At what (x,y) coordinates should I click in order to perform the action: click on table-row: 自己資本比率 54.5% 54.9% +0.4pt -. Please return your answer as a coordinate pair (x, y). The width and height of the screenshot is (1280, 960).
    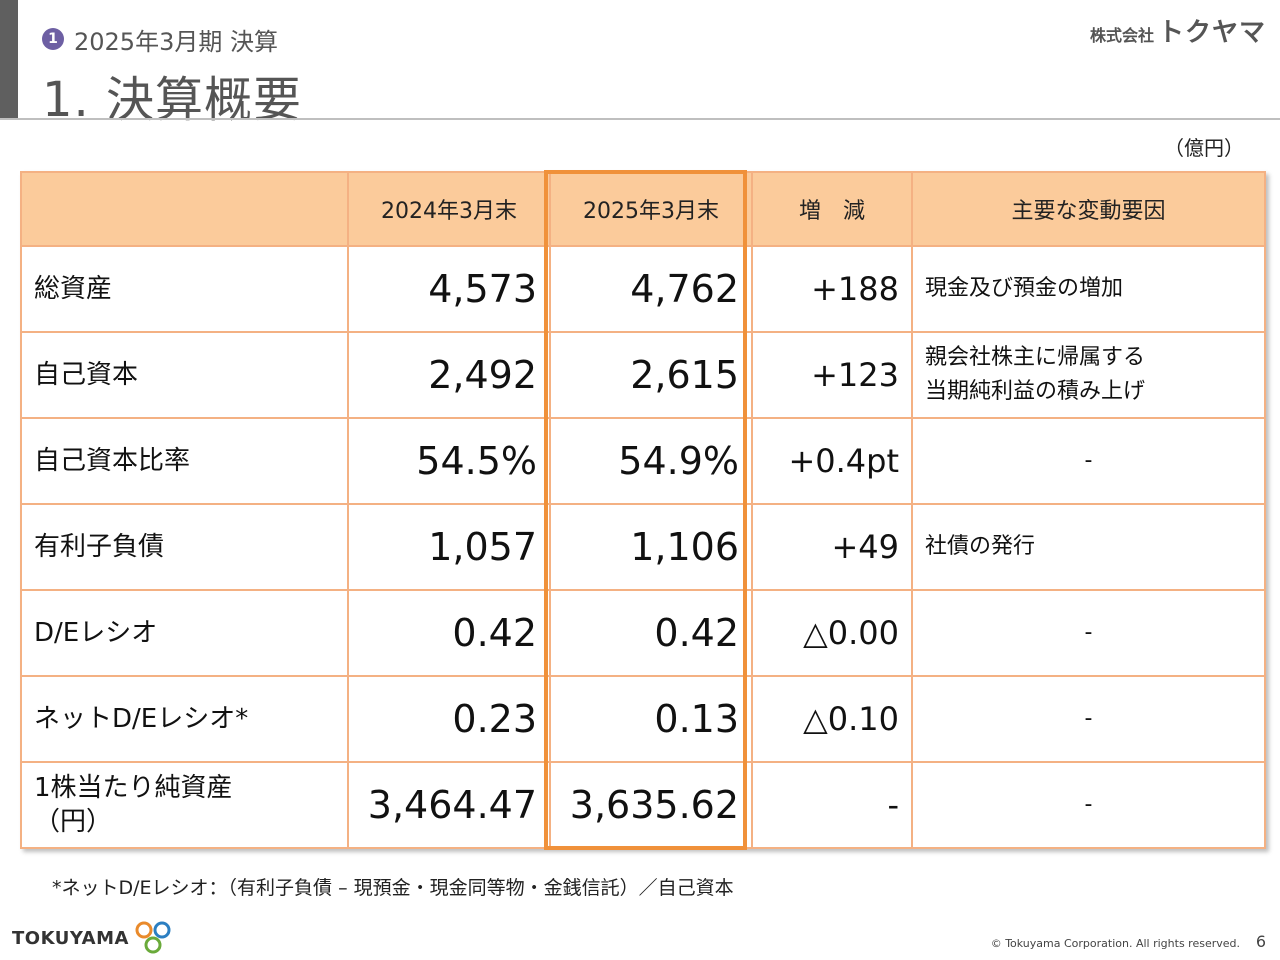
    Looking at the image, I should click on (643, 461).